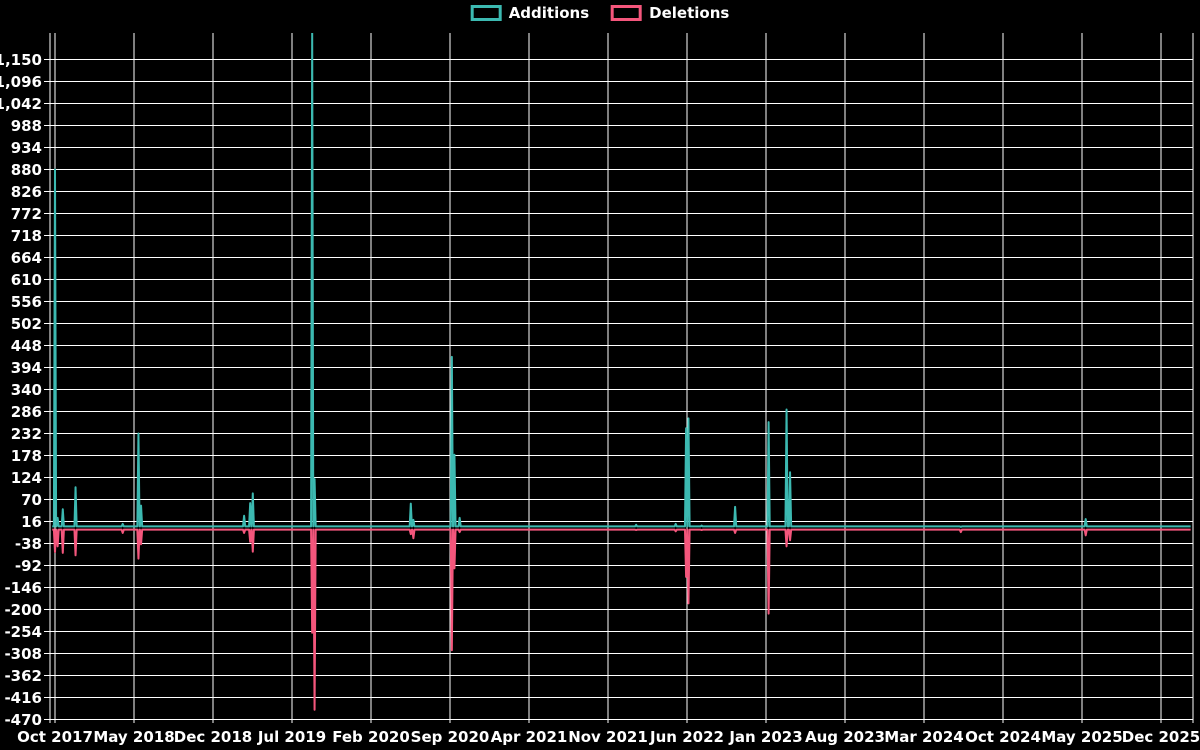 The image size is (1200, 750). Describe the element at coordinates (23, 632) in the screenshot. I see `y-axis-tick-label: -254` at that location.